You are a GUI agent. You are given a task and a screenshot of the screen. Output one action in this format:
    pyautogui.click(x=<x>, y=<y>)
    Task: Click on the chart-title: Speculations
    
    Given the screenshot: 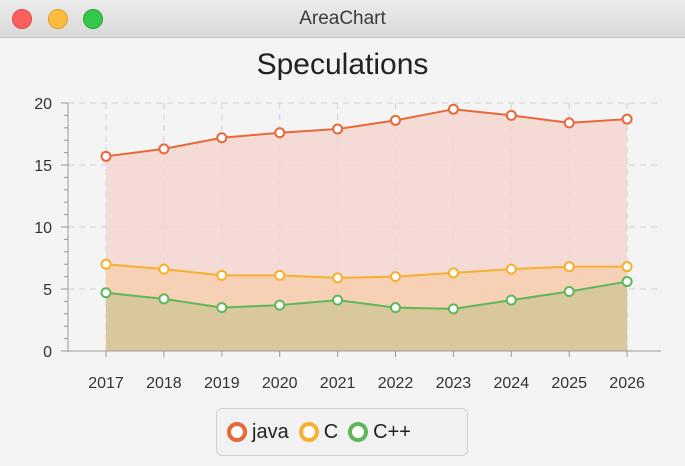 What is the action you would take?
    pyautogui.click(x=342, y=64)
    